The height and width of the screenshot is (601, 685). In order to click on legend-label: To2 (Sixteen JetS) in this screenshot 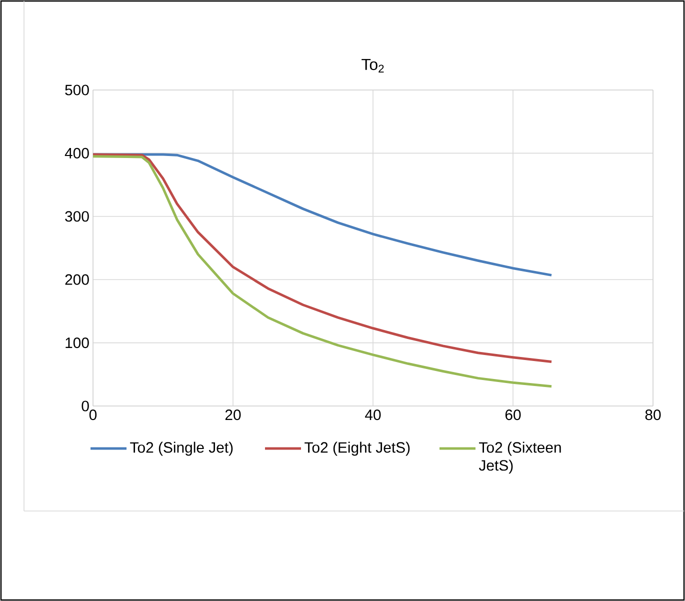, I will do `click(519, 458)`.